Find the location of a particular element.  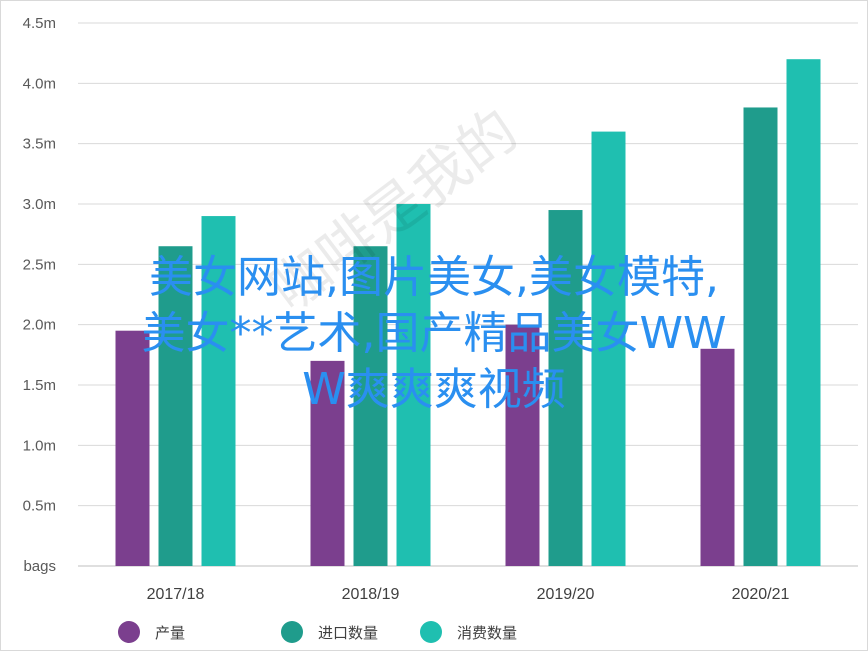

y-tick-label: bags is located at coordinates (39, 566).